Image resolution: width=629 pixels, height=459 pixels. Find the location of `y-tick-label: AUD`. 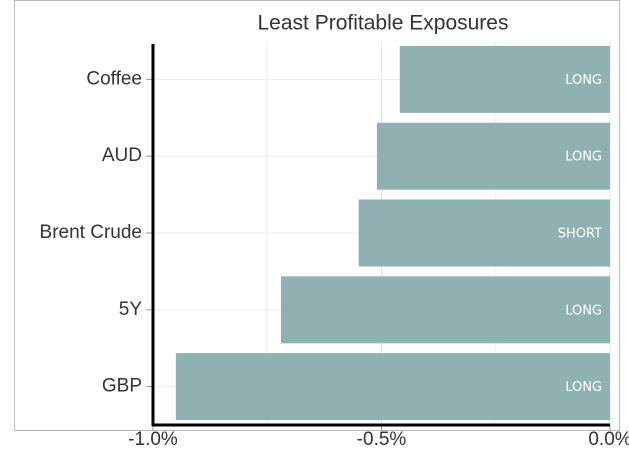

y-tick-label: AUD is located at coordinates (122, 155).